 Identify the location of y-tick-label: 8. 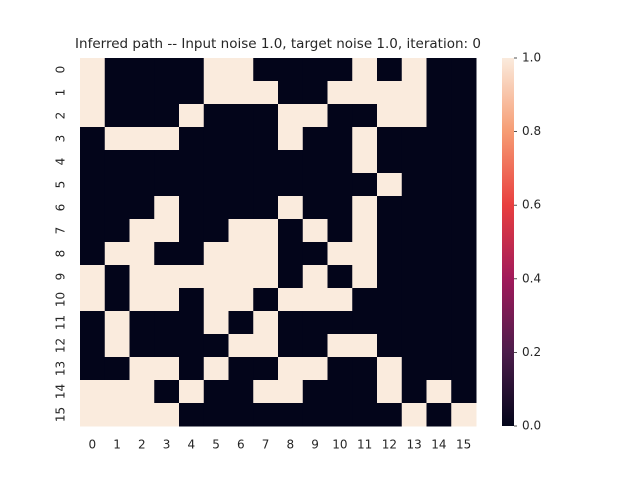
(61, 254).